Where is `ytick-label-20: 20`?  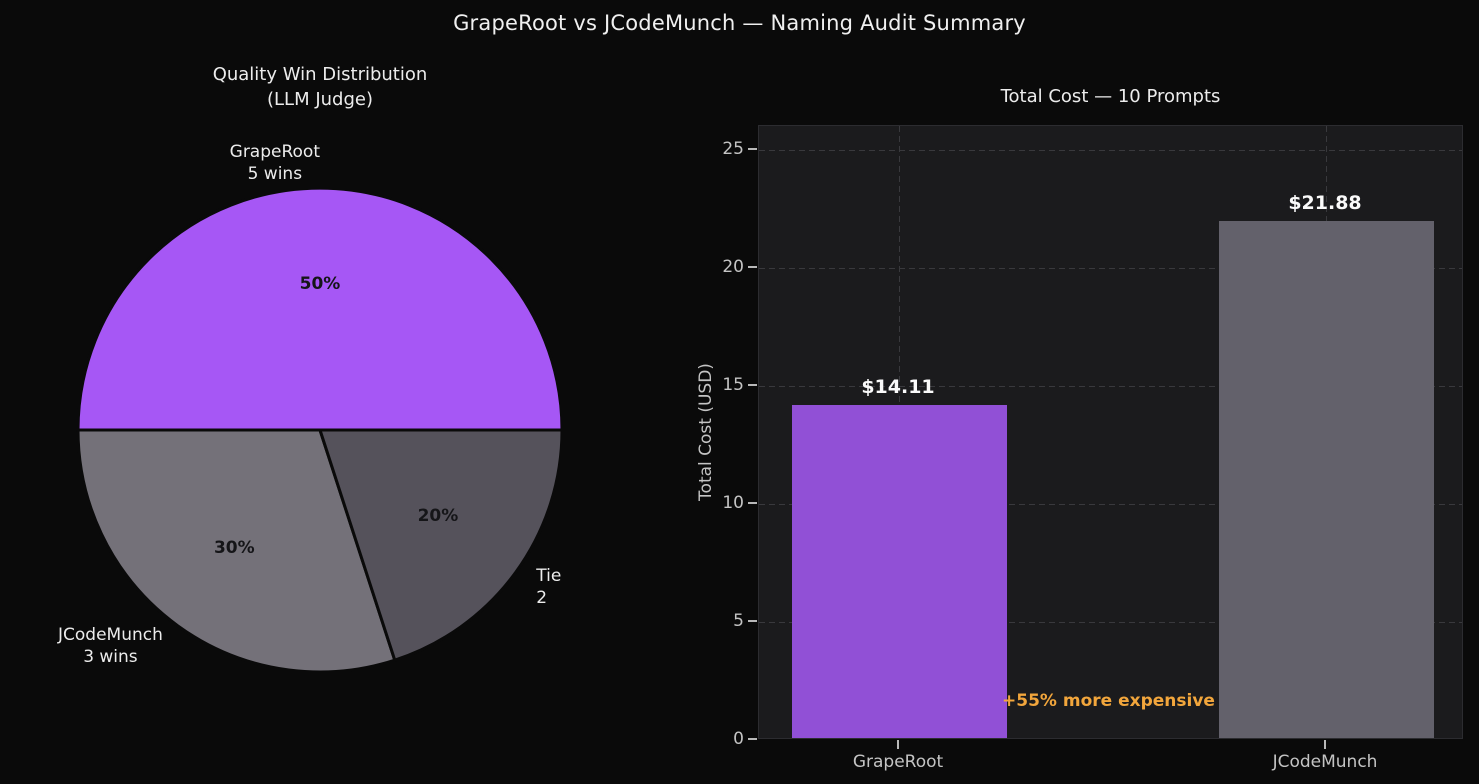
ytick-label-20: 20 is located at coordinates (733, 266).